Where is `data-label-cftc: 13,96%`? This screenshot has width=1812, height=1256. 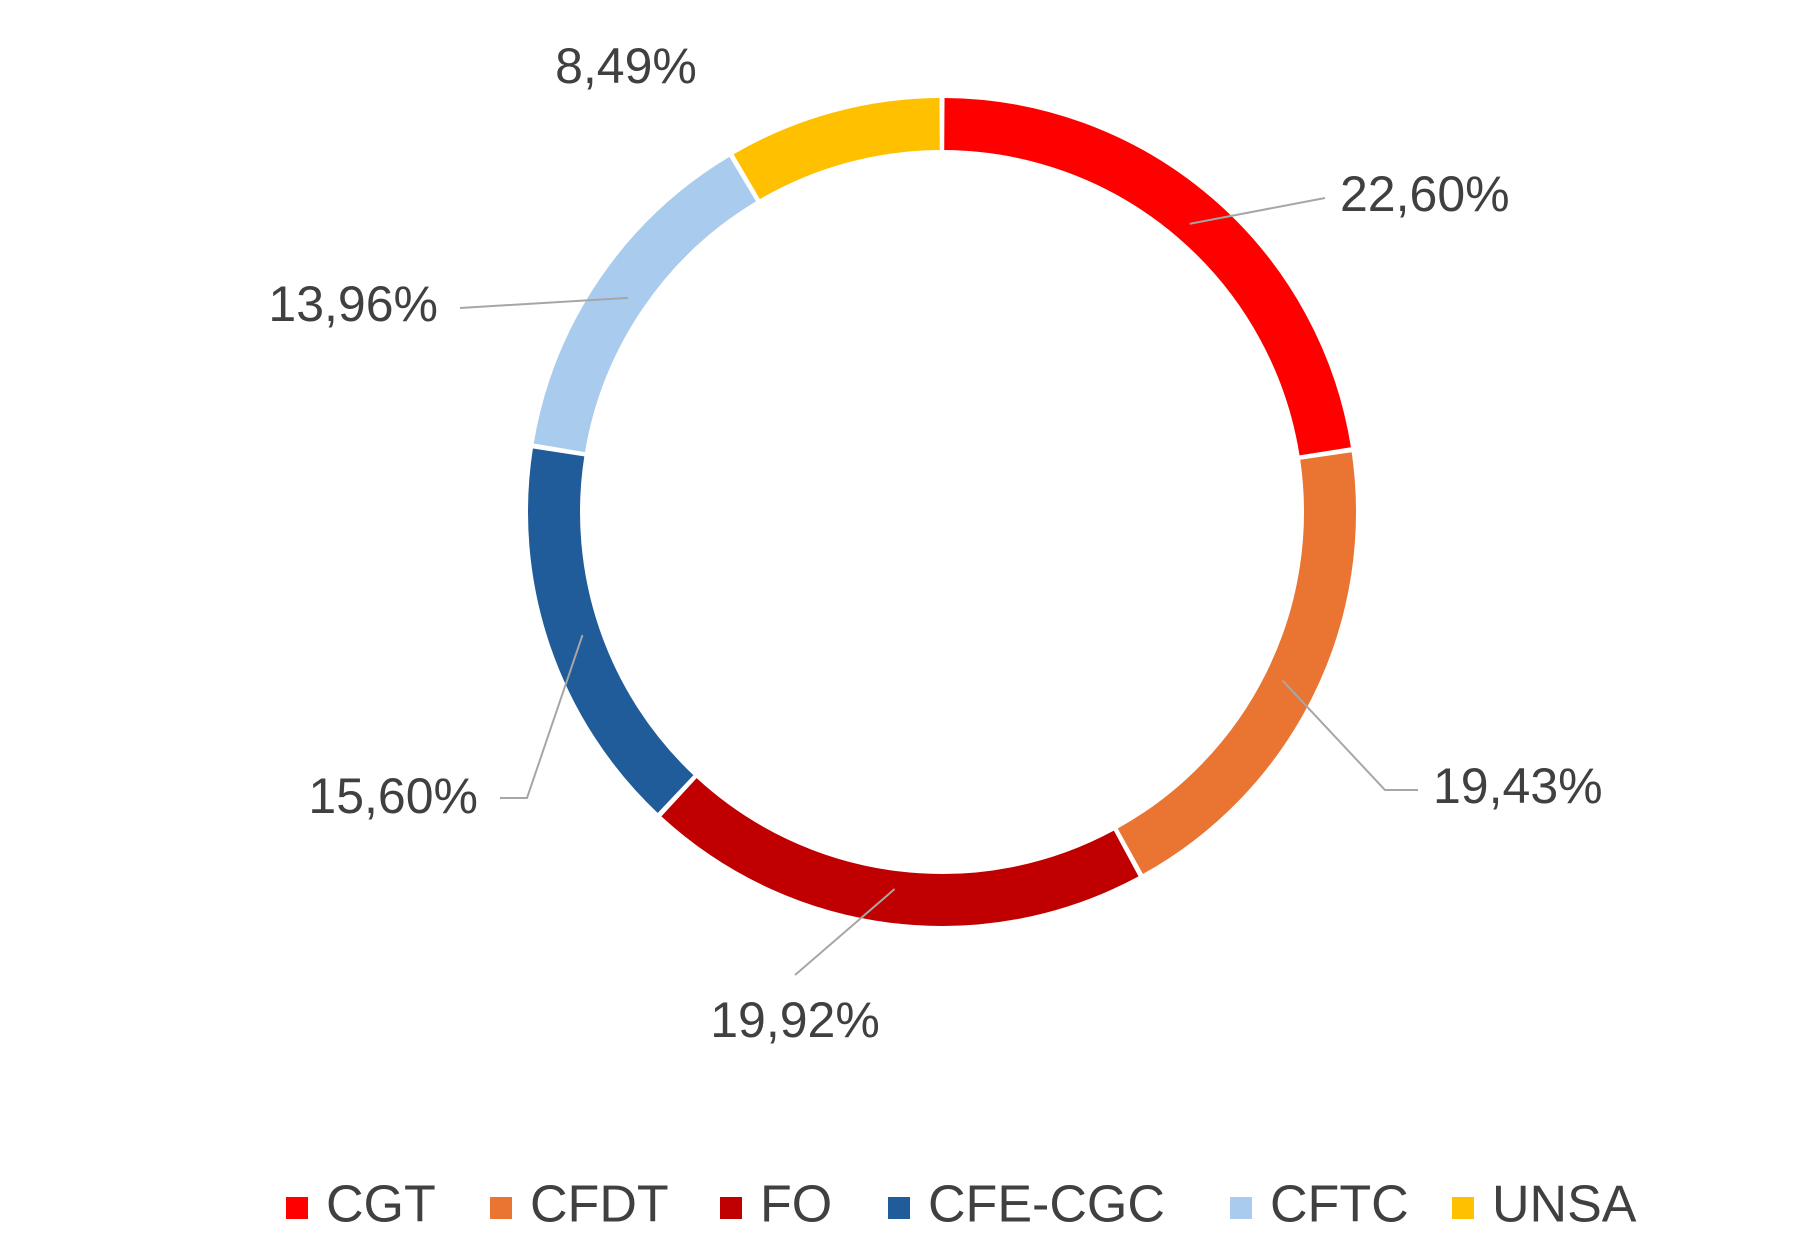
data-label-cftc: 13,96% is located at coordinates (353, 304).